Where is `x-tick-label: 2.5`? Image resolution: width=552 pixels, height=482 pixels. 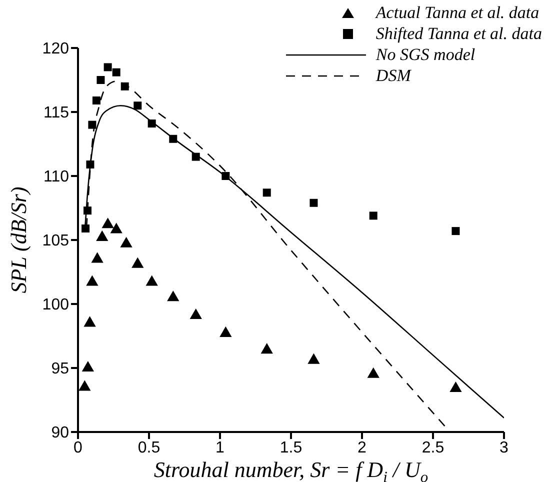 x-tick-label: 2.5 is located at coordinates (433, 447).